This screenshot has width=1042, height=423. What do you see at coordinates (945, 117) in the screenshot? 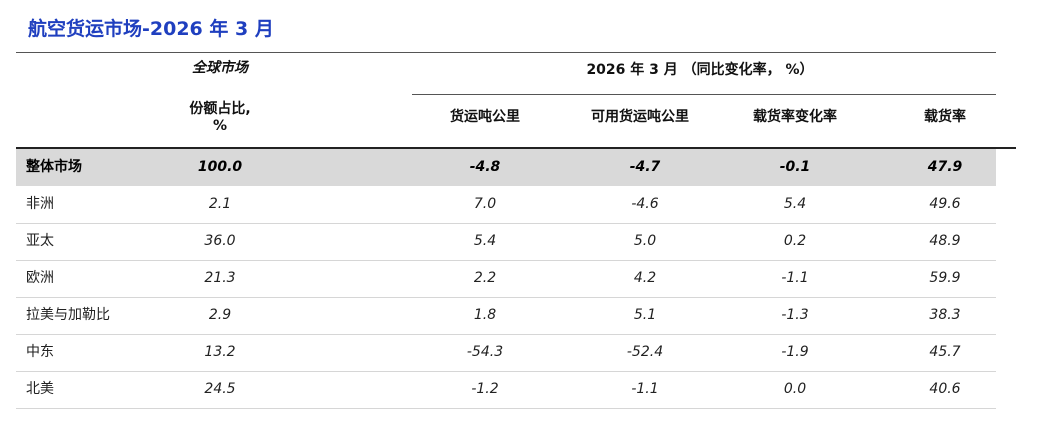
I see `lf-header: 载货率` at bounding box center [945, 117].